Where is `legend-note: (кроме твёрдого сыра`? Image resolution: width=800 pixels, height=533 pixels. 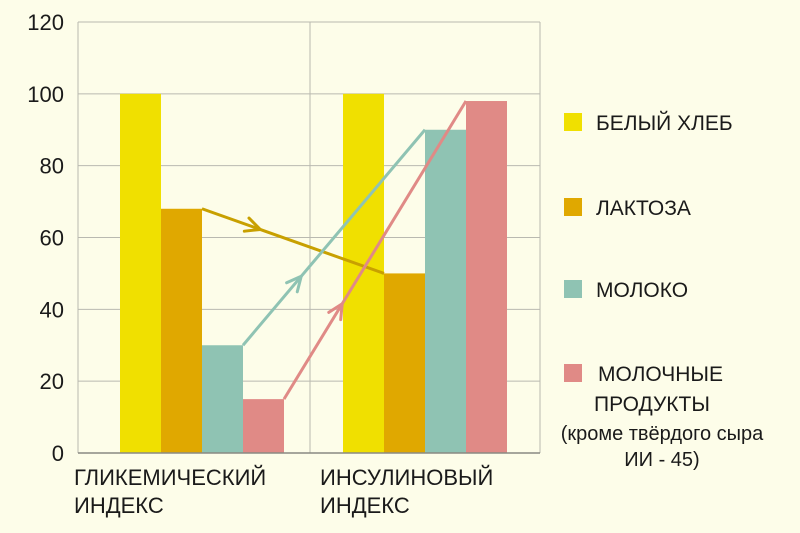
legend-note: (кроме твёрдого сыра is located at coordinates (662, 434).